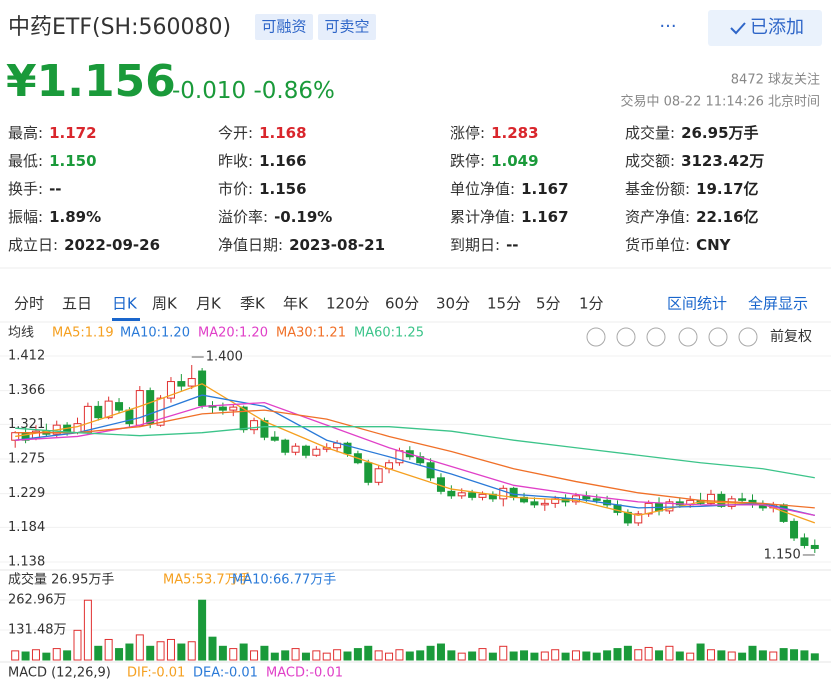 The image size is (831, 687). What do you see at coordinates (155, 333) in the screenshot?
I see `legend-entry: MA10:1.20` at bounding box center [155, 333].